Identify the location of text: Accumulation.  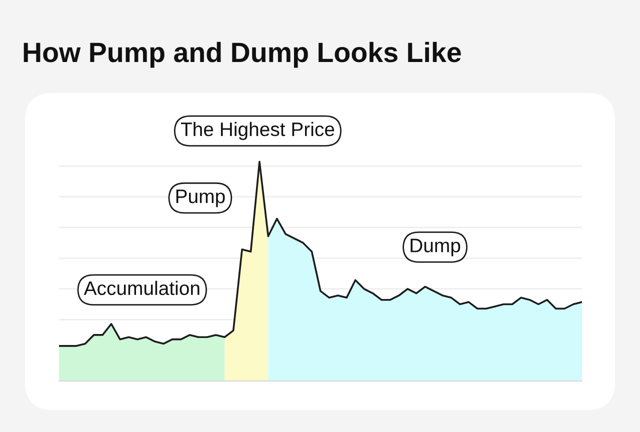
(142, 288).